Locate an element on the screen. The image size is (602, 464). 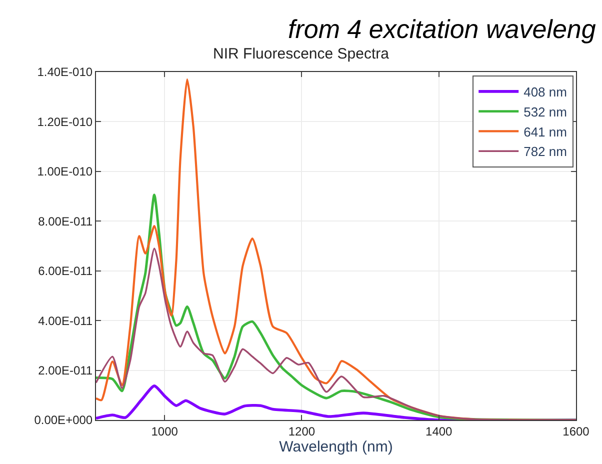
y-tick-label: 2.00E-011 is located at coordinates (65, 370).